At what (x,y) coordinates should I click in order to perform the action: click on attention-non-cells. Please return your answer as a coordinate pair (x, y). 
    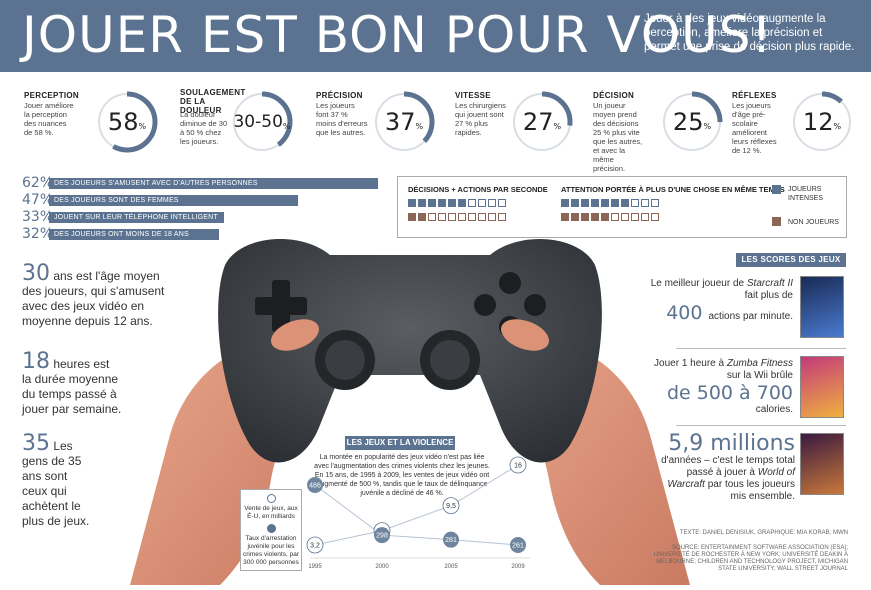
    Looking at the image, I should click on (610, 217).